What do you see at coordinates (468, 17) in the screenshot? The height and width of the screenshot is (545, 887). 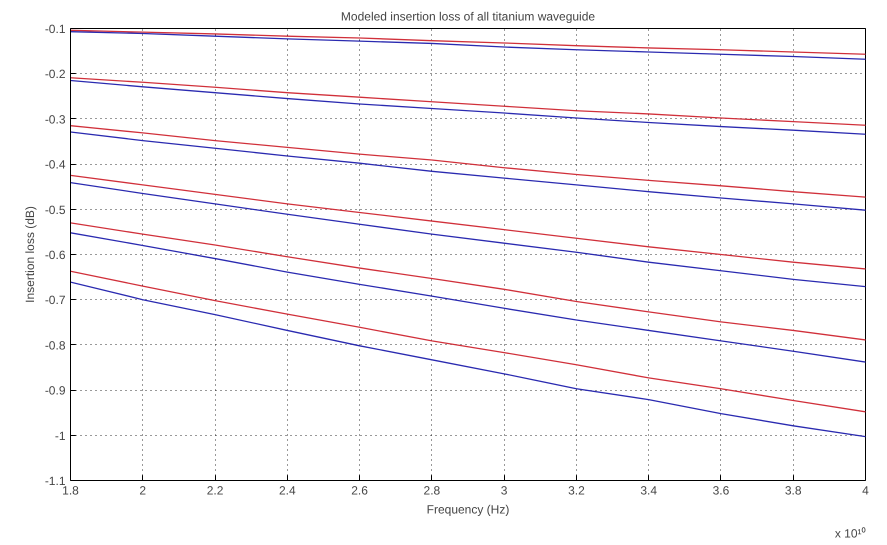 I see `chart-title: Modeled insertion loss of all titanium waveguide` at bounding box center [468, 17].